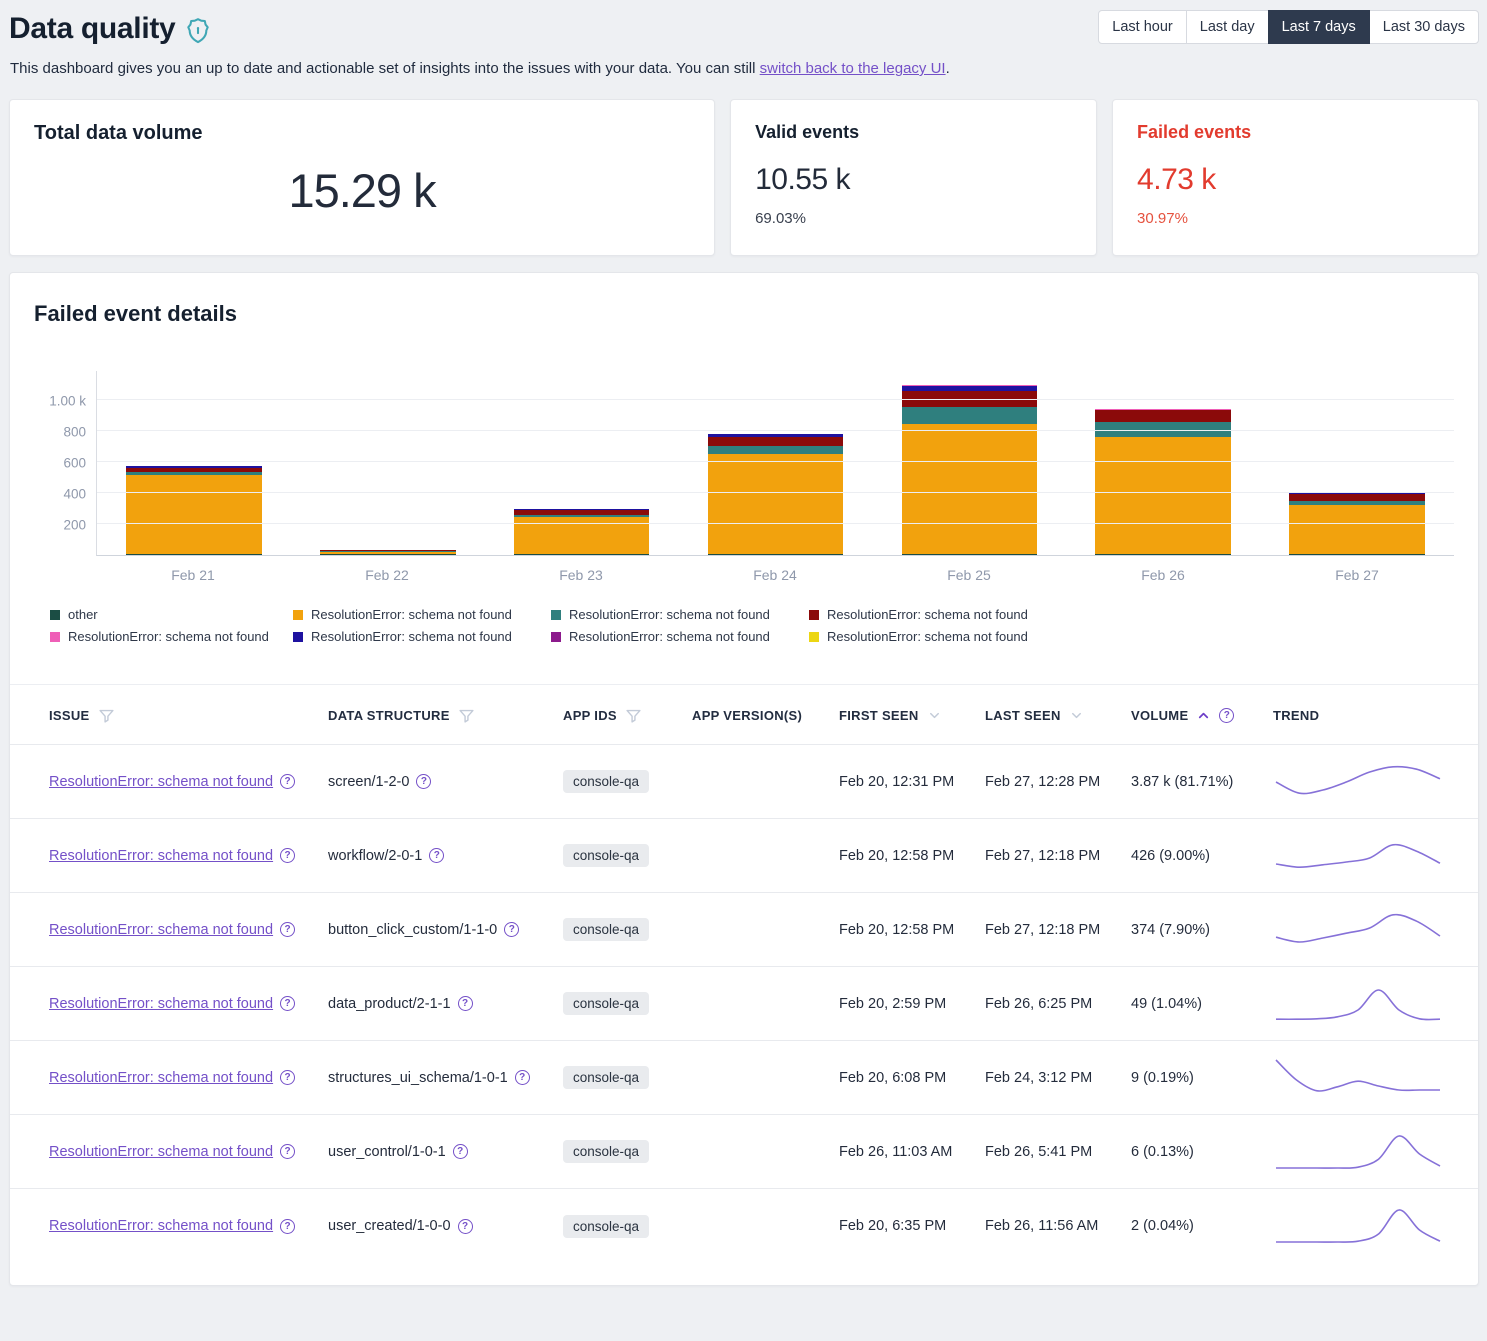 The height and width of the screenshot is (1341, 1487). What do you see at coordinates (1163, 575) in the screenshot?
I see `x-tick-label: Feb 26` at bounding box center [1163, 575].